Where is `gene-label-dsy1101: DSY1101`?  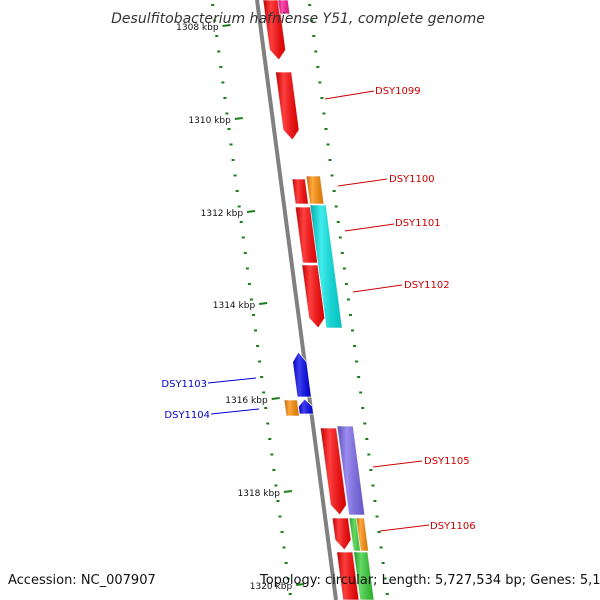
gene-label-dsy1101: DSY1101 is located at coordinates (418, 223).